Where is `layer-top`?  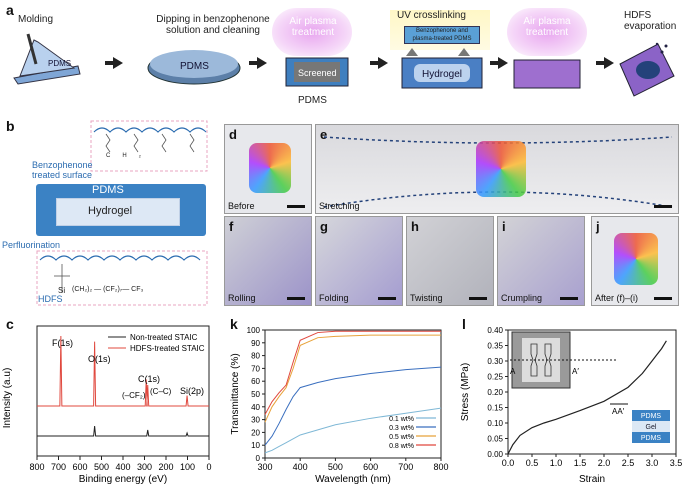
layer-top is located at coordinates (651, 415).